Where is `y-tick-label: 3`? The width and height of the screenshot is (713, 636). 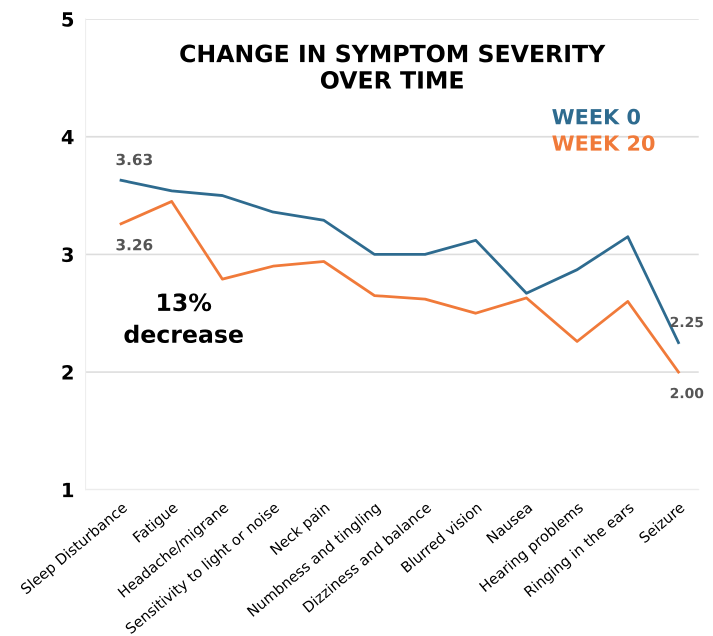 y-tick-label: 3 is located at coordinates (67, 254).